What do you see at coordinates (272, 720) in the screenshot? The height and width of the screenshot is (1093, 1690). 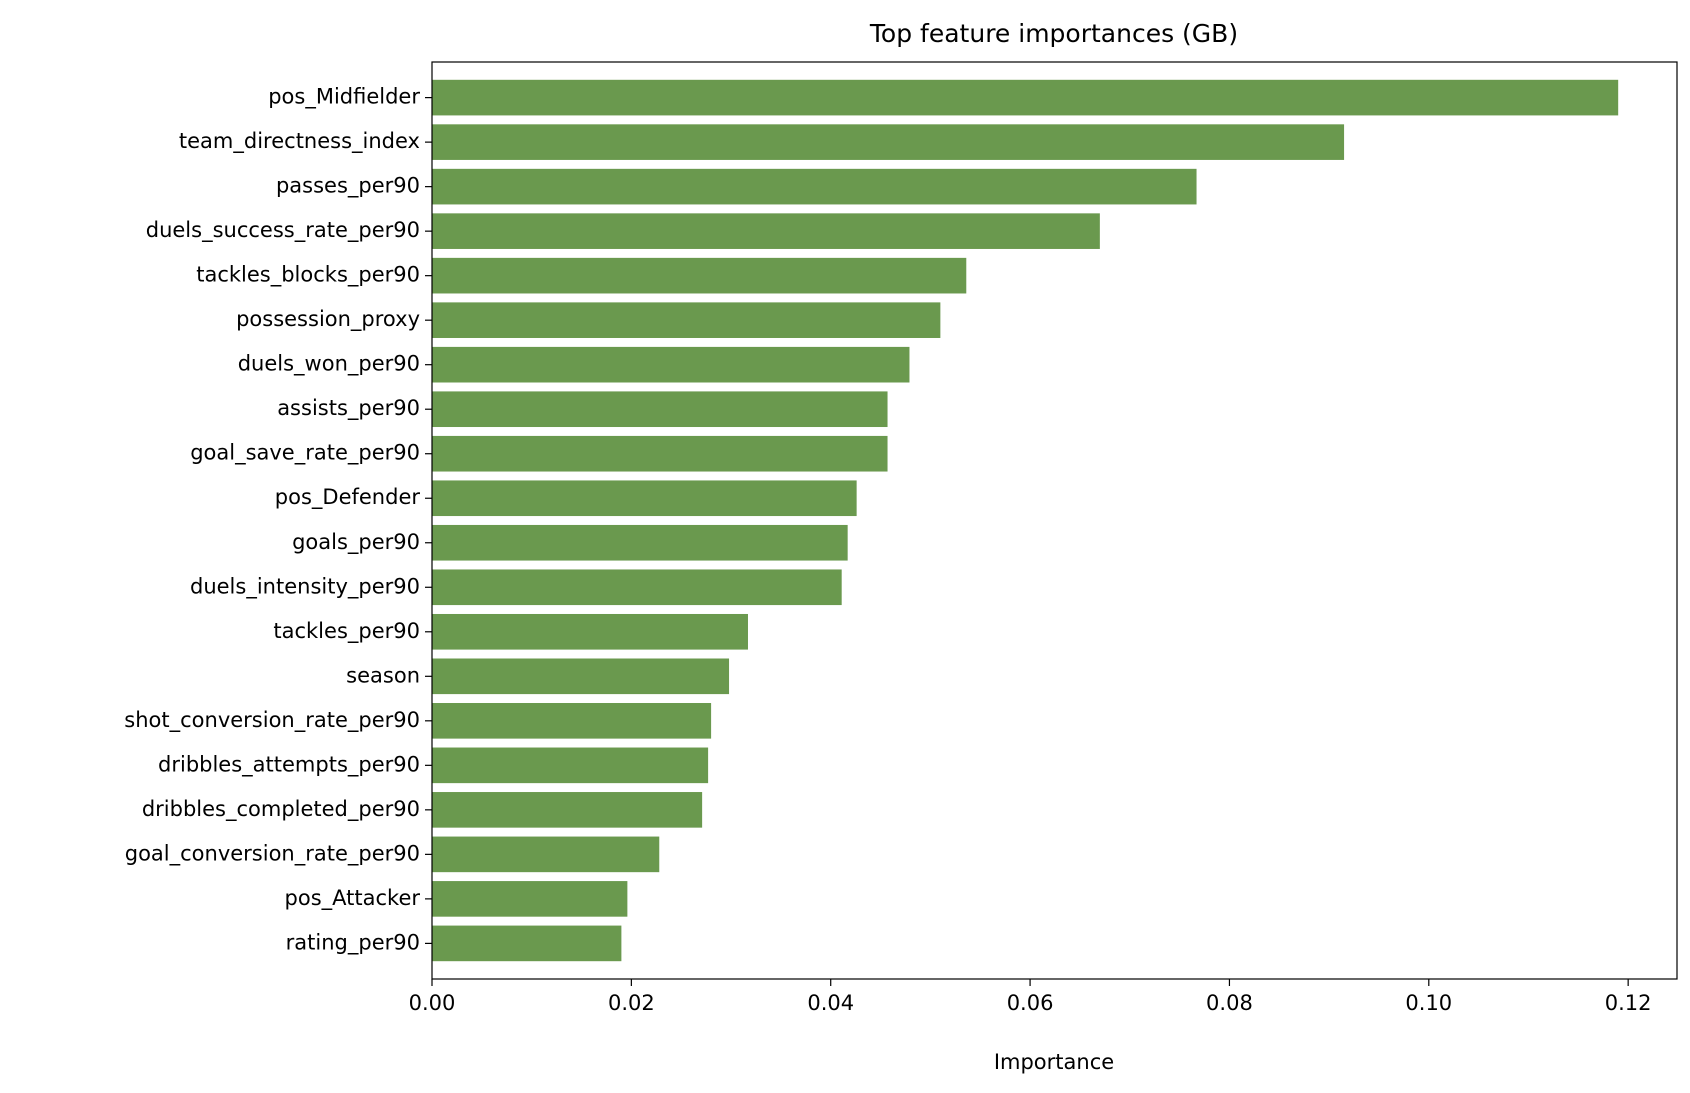 I see `y-tick-label: shot_conversion_rate_per90` at bounding box center [272, 720].